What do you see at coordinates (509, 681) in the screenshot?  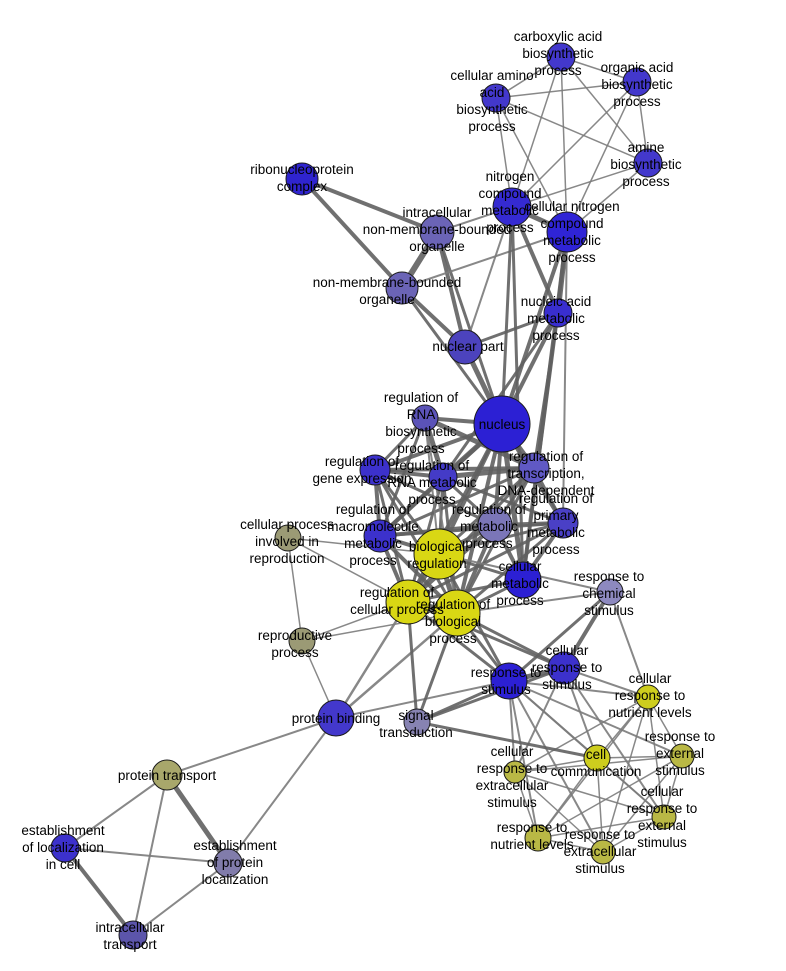 I see `node-response_stimulus` at bounding box center [509, 681].